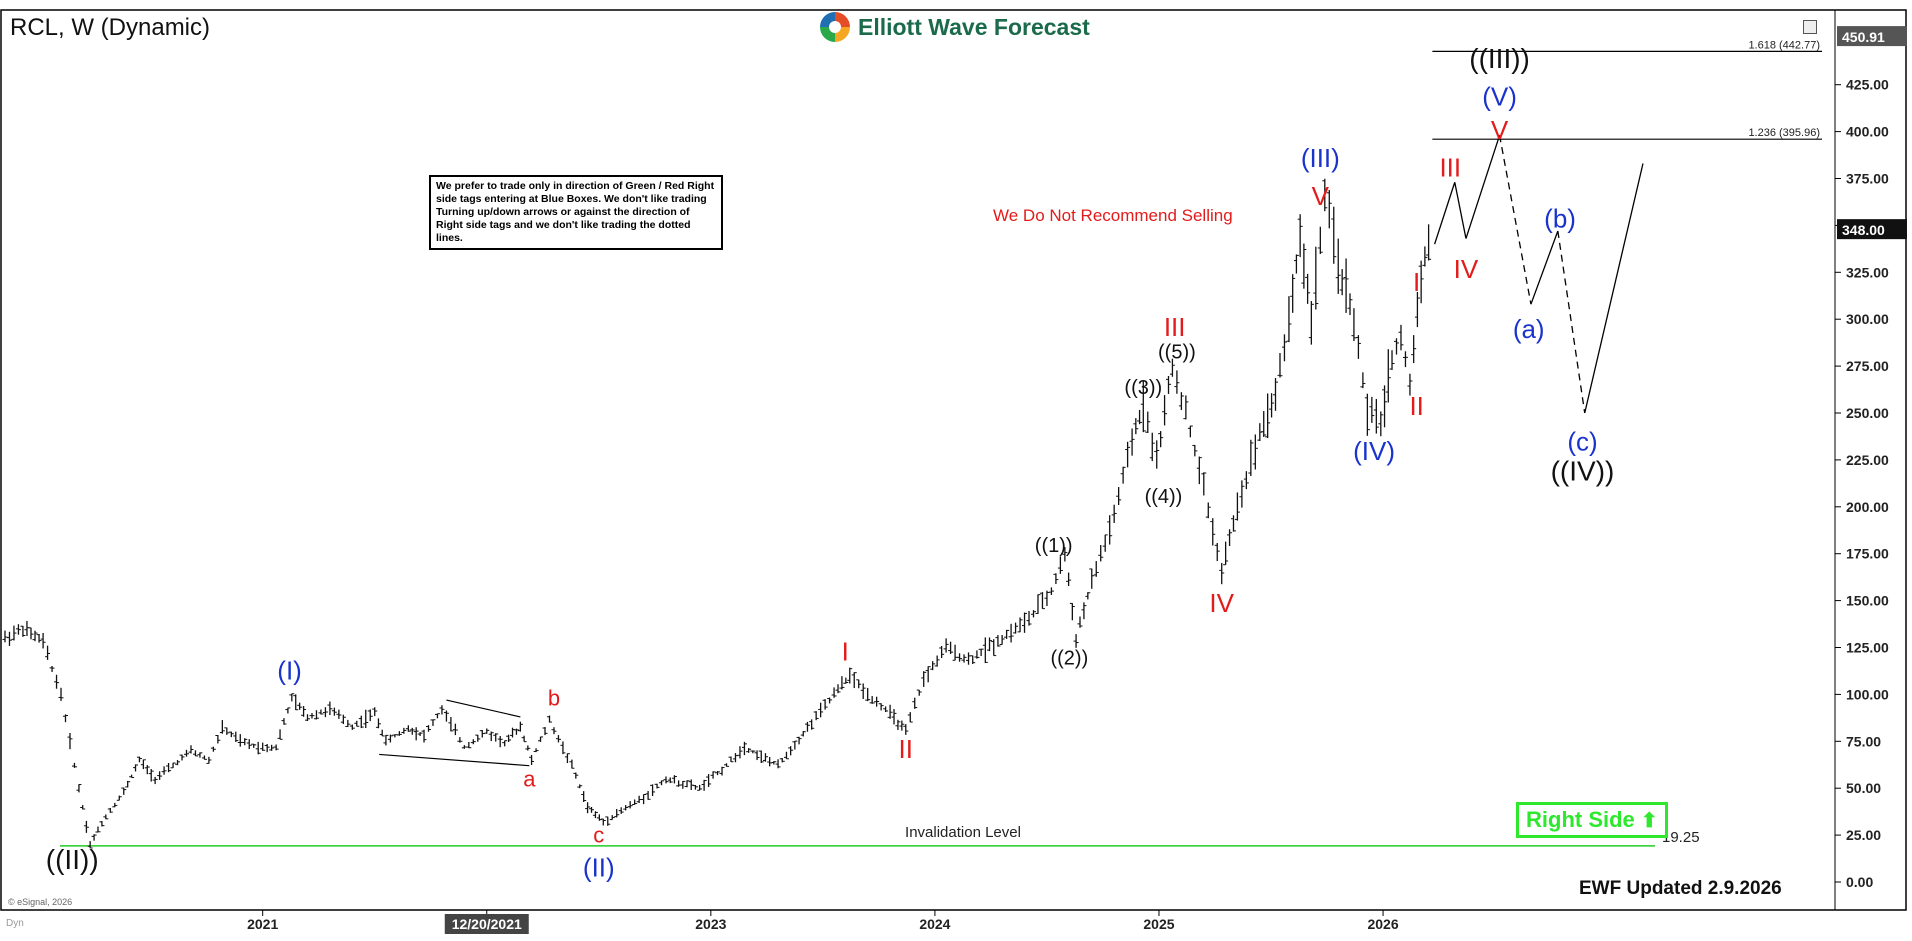 The height and width of the screenshot is (941, 1912). I want to click on y-tick-label: 50.00, so click(1863, 788).